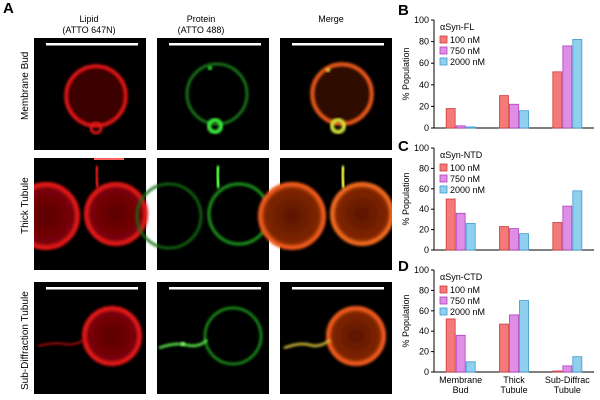 This screenshot has height=400, width=600. Describe the element at coordinates (25, 205) in the screenshot. I see `row-label-thick-tubule: Thick Tubule` at that location.